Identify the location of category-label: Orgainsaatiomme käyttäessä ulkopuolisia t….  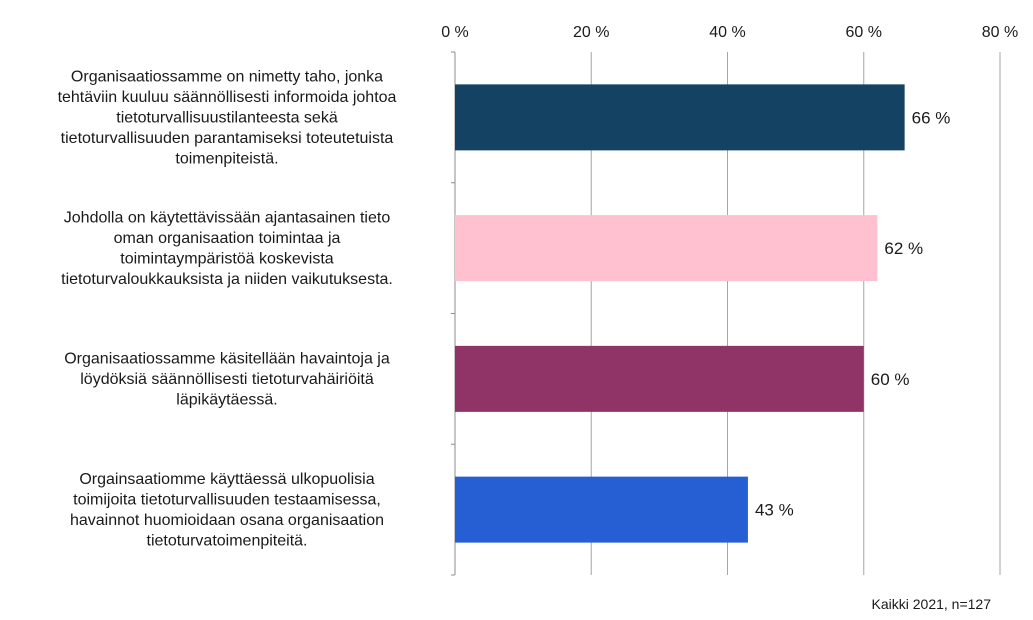
(227, 510).